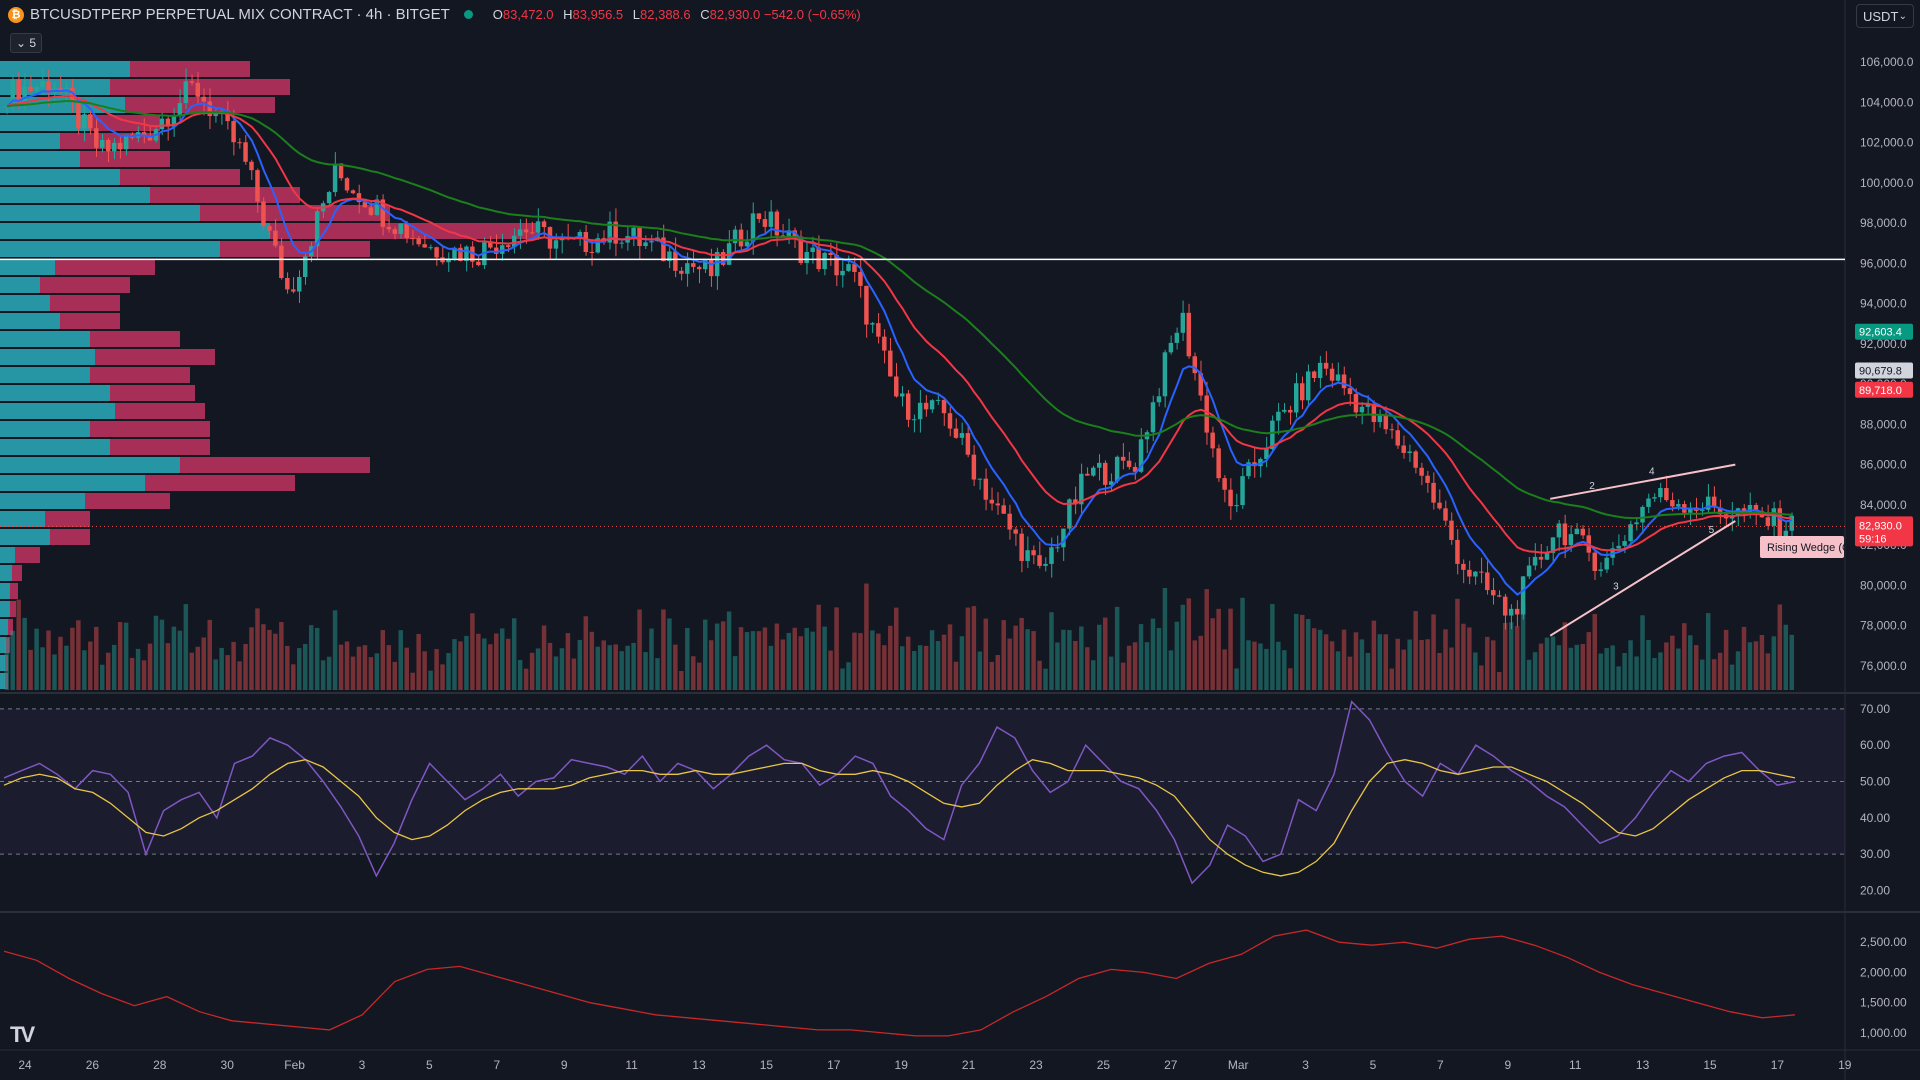 This screenshot has width=1920, height=1080. I want to click on wedge-point-label: 4, so click(1652, 472).